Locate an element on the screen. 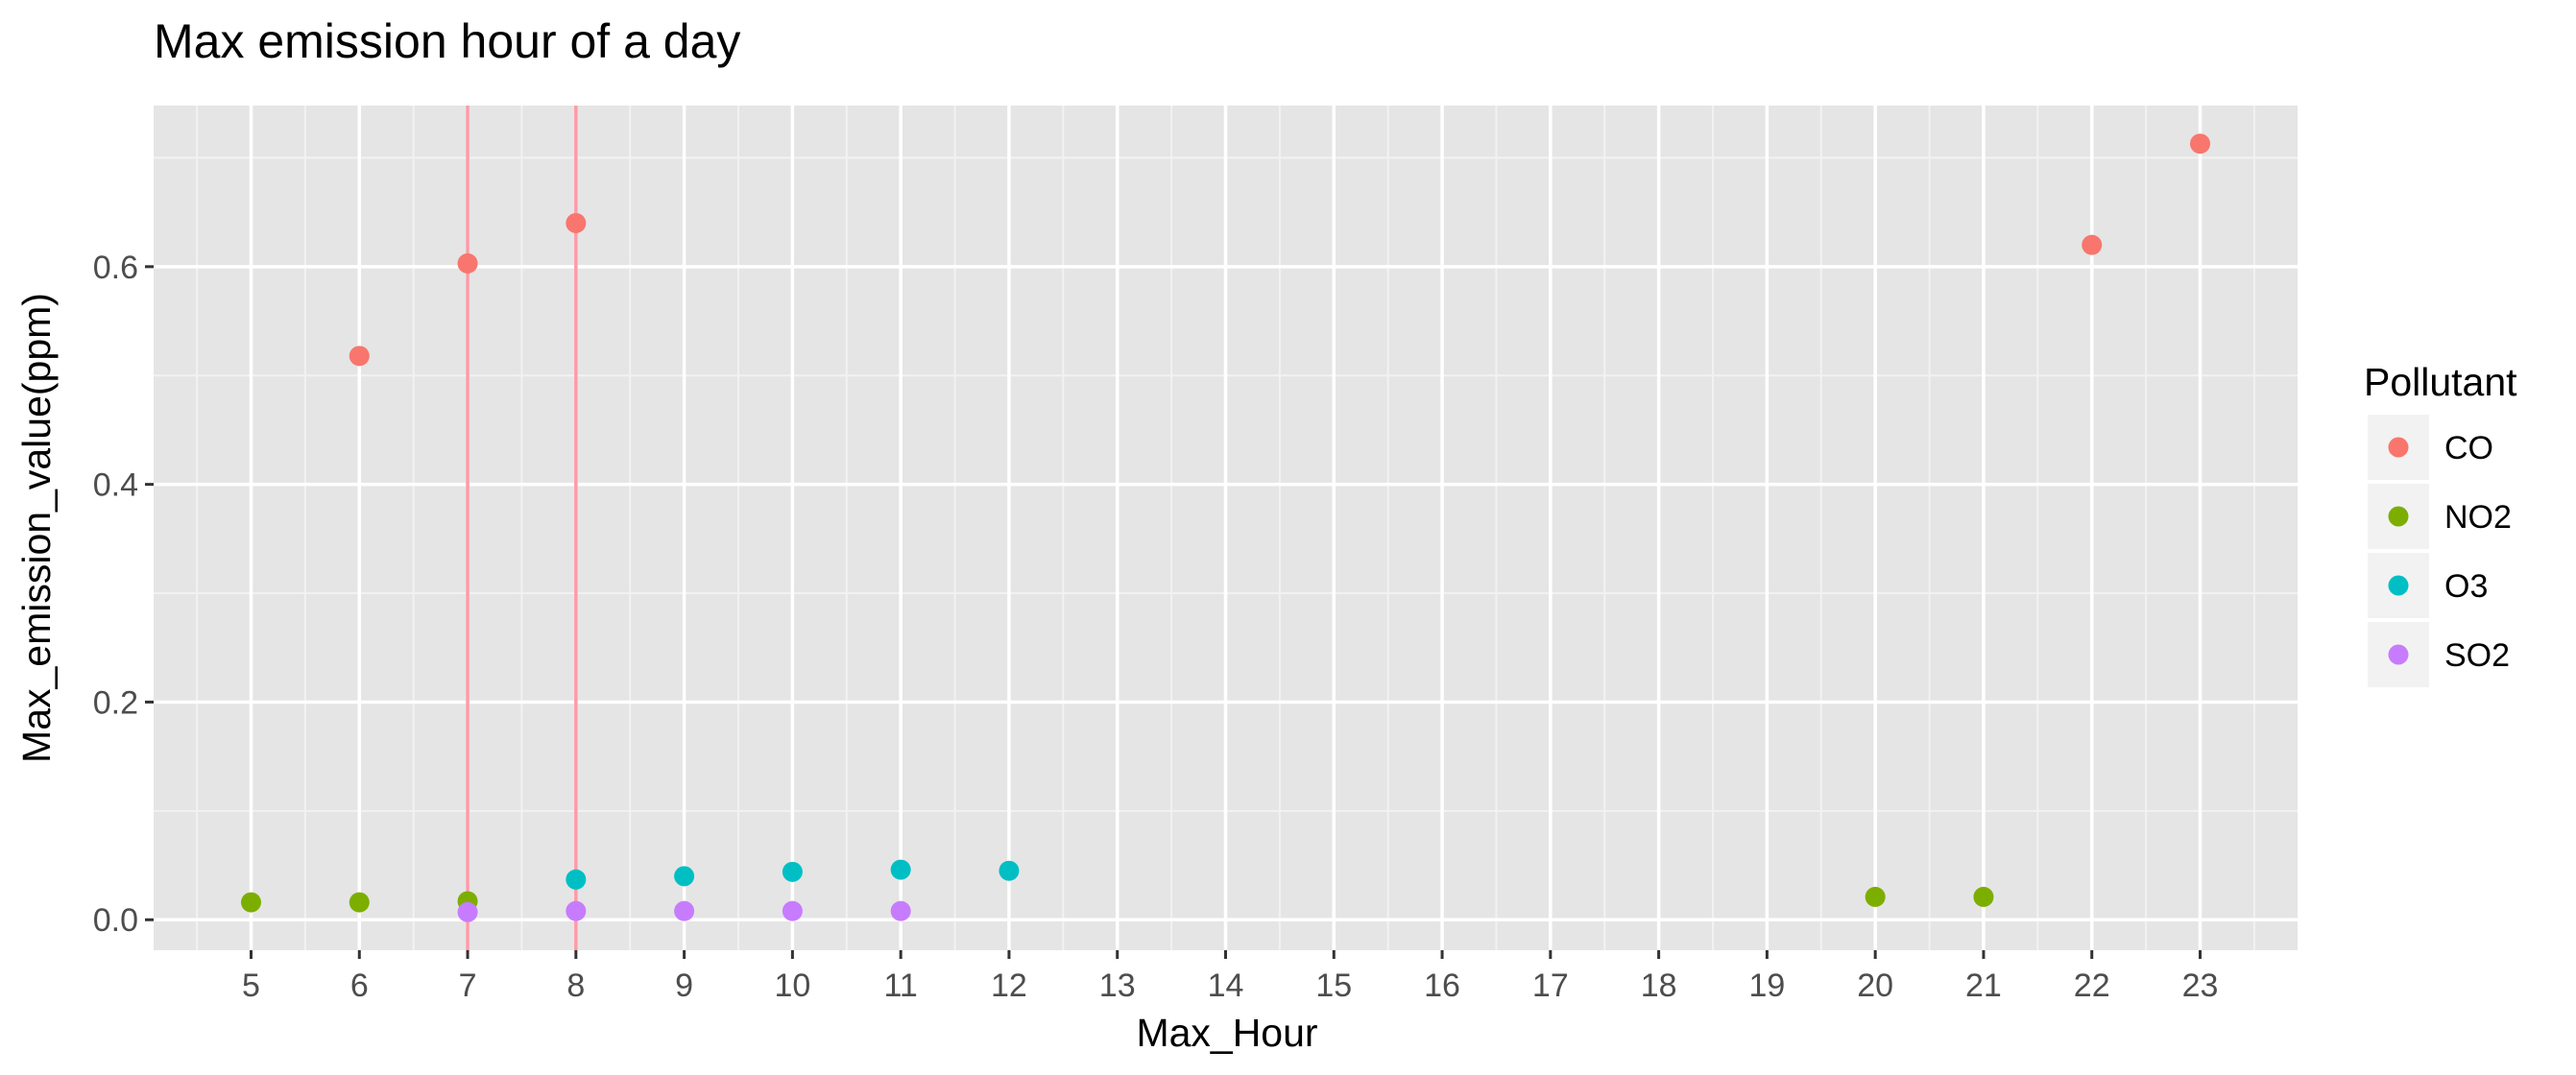 The width and height of the screenshot is (2576, 1075). x-tick-label: 7 is located at coordinates (468, 986).